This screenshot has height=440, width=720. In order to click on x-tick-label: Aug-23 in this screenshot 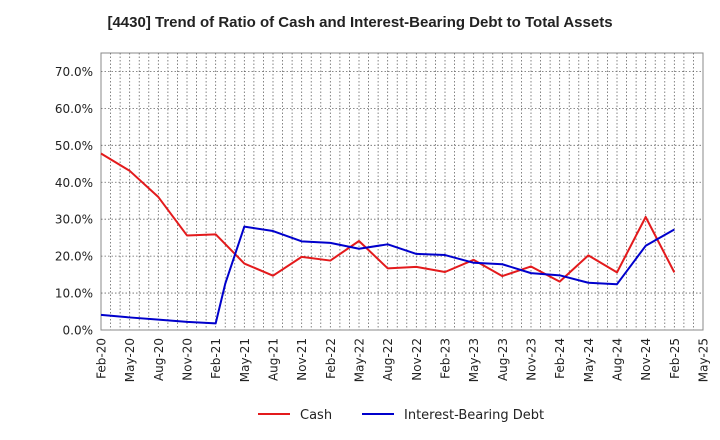, I will do `click(503, 359)`.